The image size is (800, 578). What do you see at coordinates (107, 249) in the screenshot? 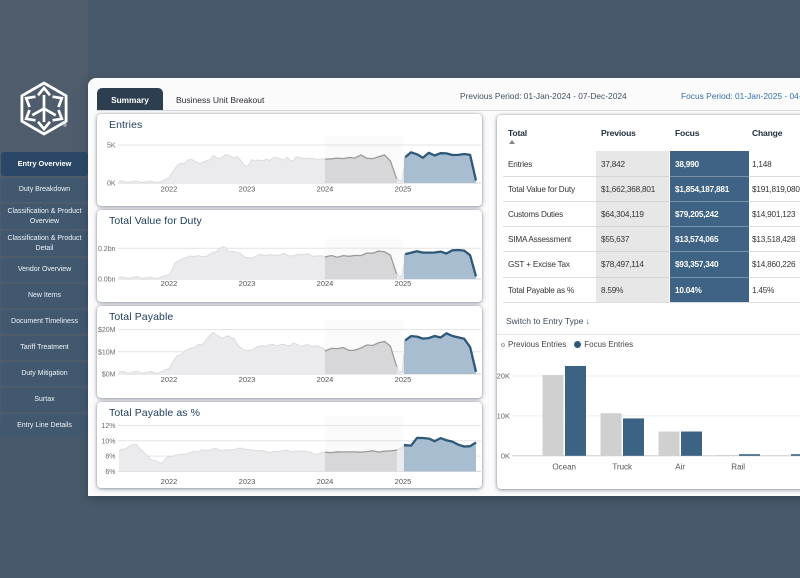
I see `svg-text: 0.2bn` at bounding box center [107, 249].